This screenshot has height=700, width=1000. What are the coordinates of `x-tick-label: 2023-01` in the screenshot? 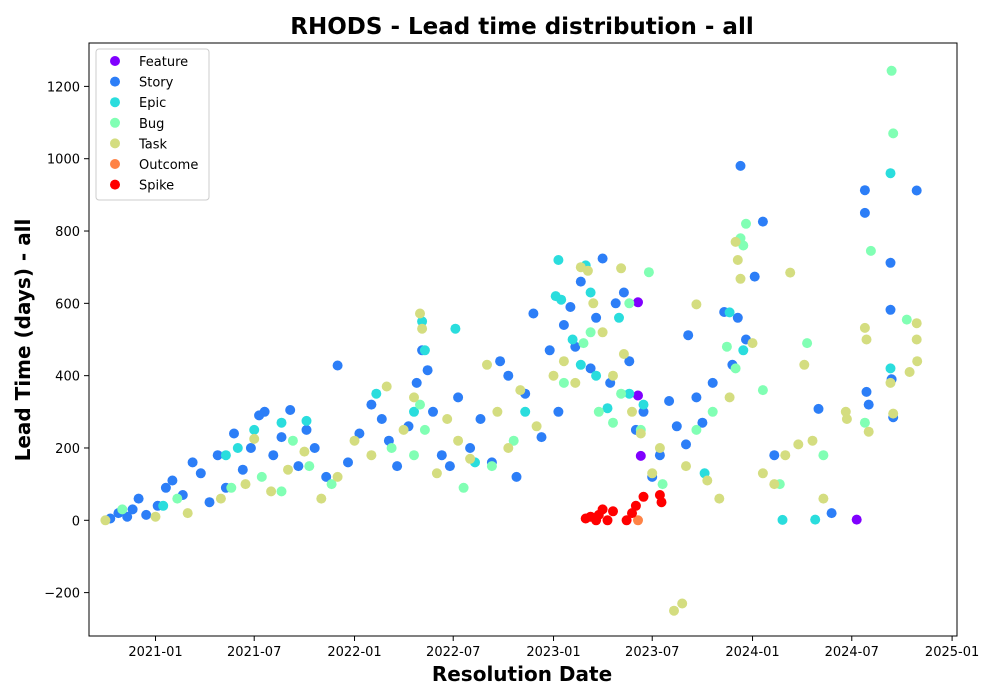 It's located at (553, 652).